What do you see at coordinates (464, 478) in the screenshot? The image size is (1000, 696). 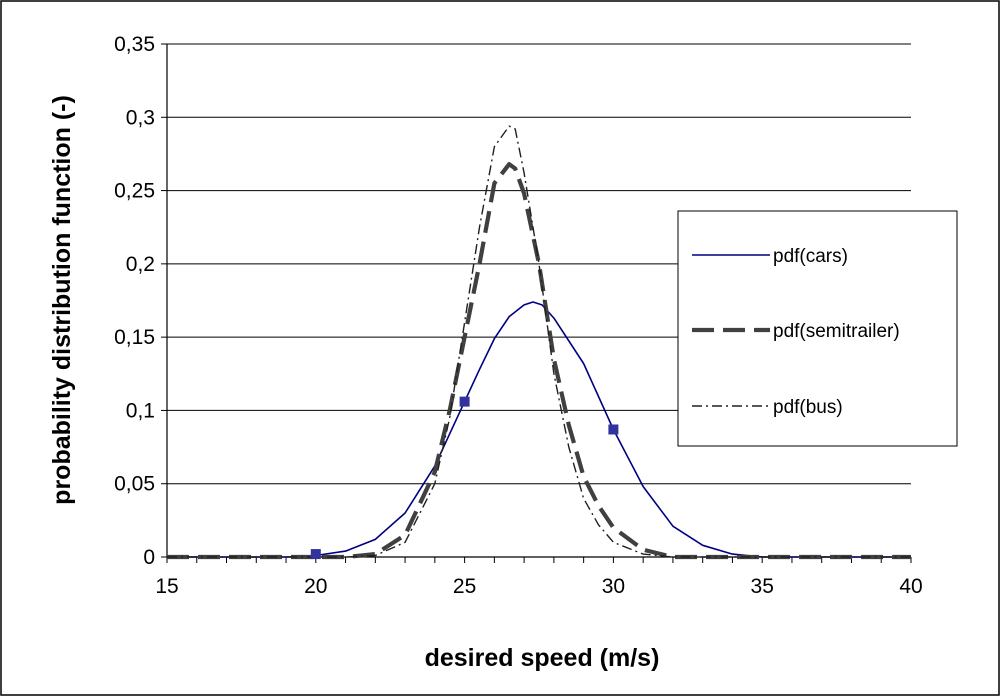 I see `series-markers` at bounding box center [464, 478].